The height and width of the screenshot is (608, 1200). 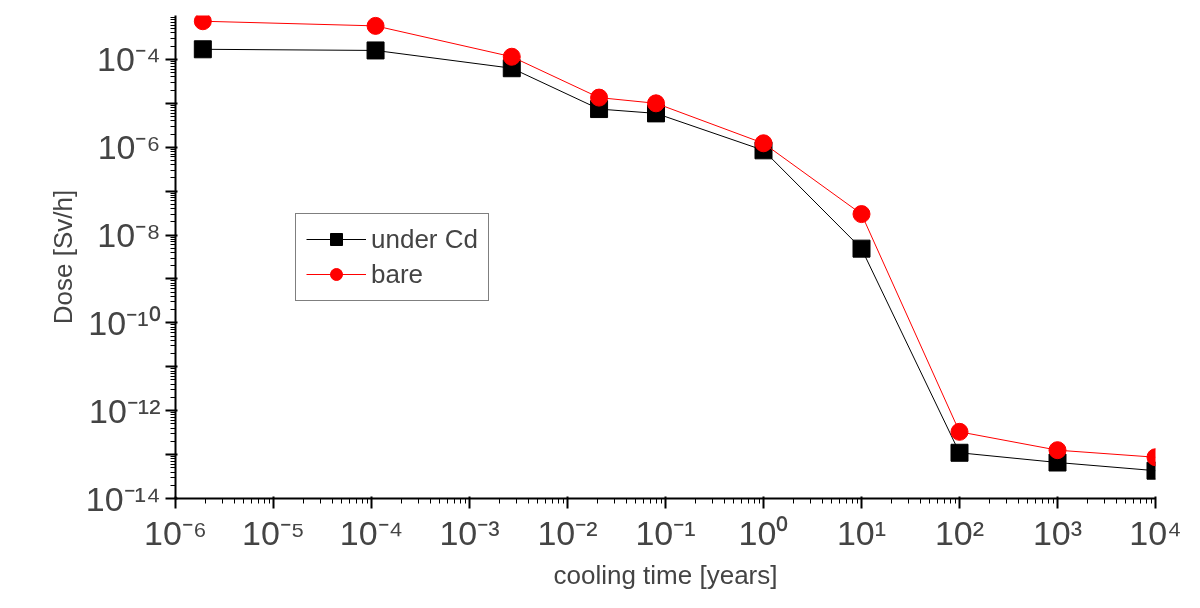 I want to click on y-tick-label: 10⁻¹², so click(x=125, y=410).